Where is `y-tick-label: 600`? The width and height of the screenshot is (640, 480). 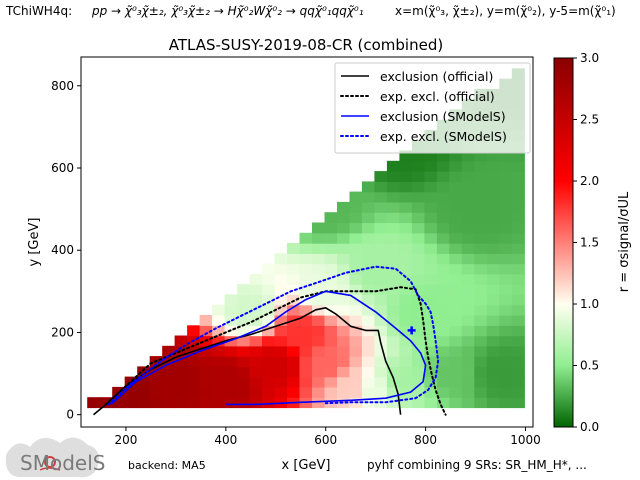 y-tick-label: 600 is located at coordinates (62, 168).